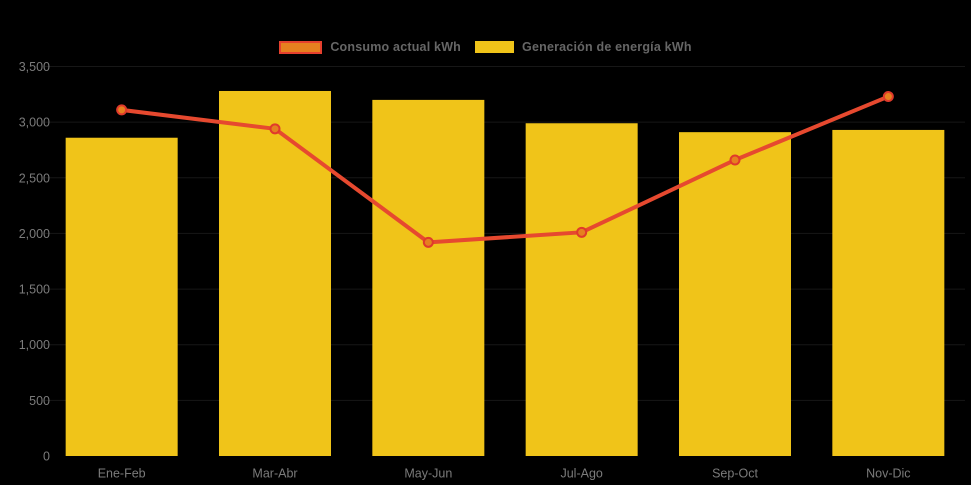 Image resolution: width=971 pixels, height=485 pixels. What do you see at coordinates (735, 294) in the screenshot?
I see `bar-Sep-Oct` at bounding box center [735, 294].